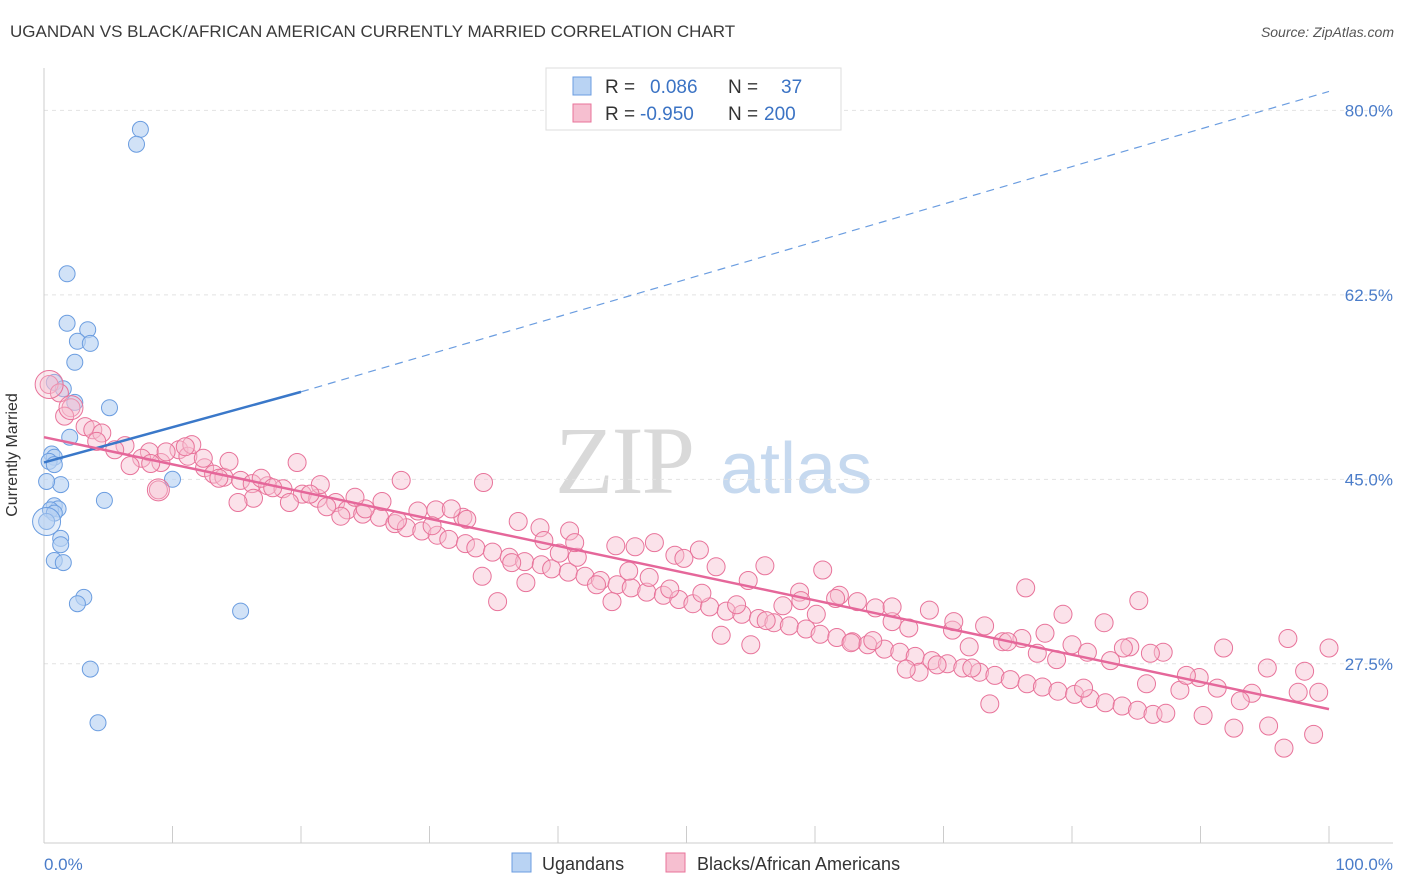 The image size is (1406, 892). I want to click on legend-n-value-2: 200, so click(780, 114).